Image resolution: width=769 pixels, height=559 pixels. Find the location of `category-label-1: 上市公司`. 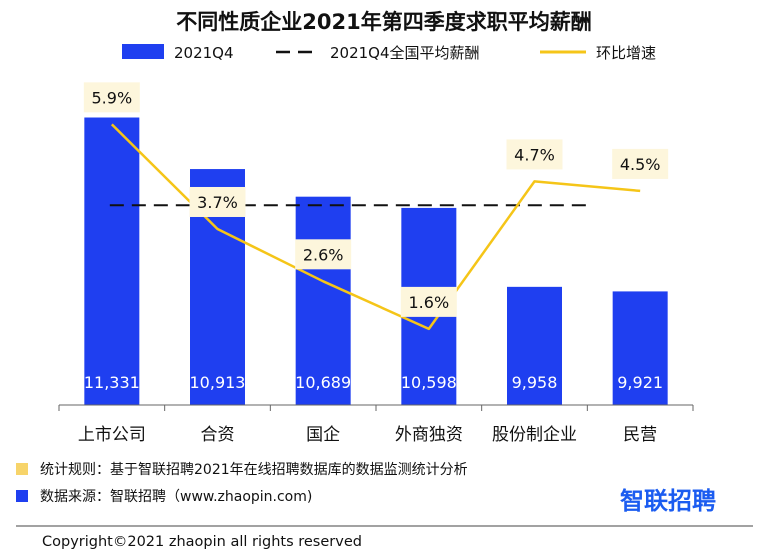

category-label-1: 上市公司 is located at coordinates (112, 435).